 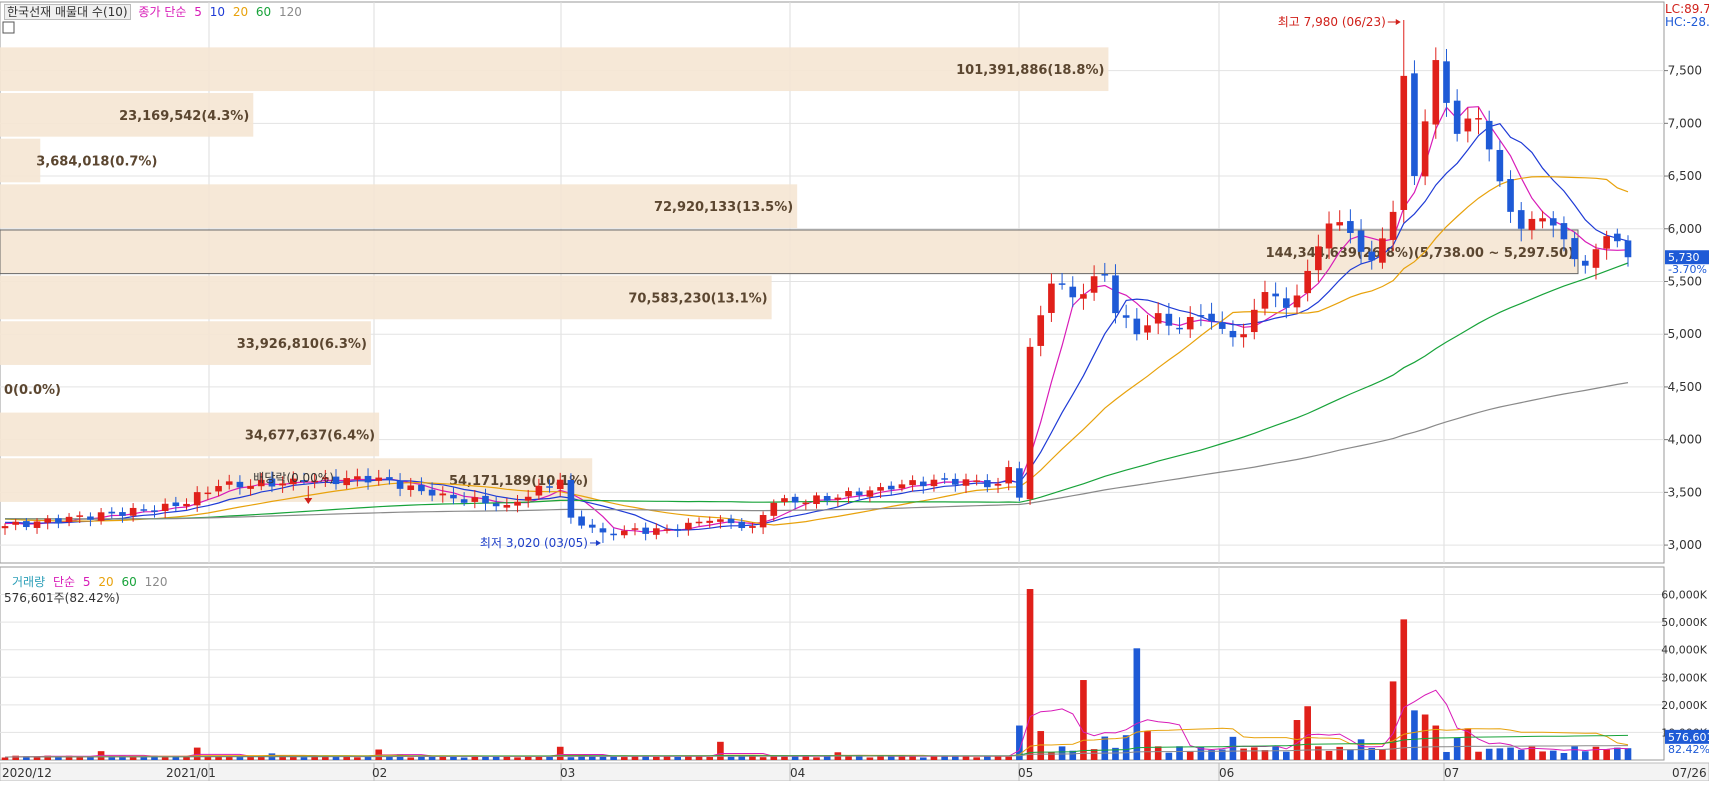 What do you see at coordinates (534, 543) in the screenshot?
I see `low-annotation: 최저 3,020 (03/05)` at bounding box center [534, 543].